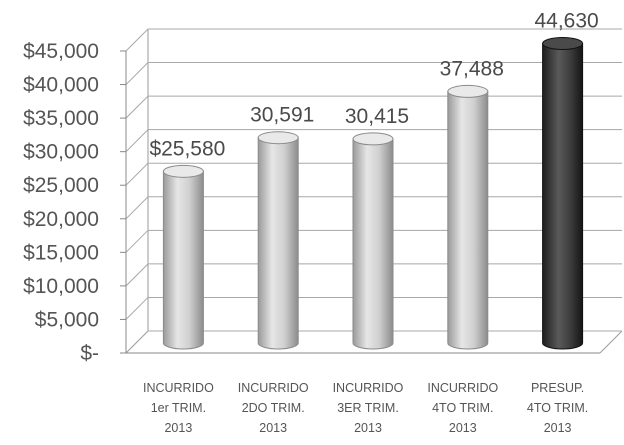 Image resolution: width=624 pixels, height=445 pixels. What do you see at coordinates (61, 219) in the screenshot?
I see `y-tick-label: $20,000` at bounding box center [61, 219].